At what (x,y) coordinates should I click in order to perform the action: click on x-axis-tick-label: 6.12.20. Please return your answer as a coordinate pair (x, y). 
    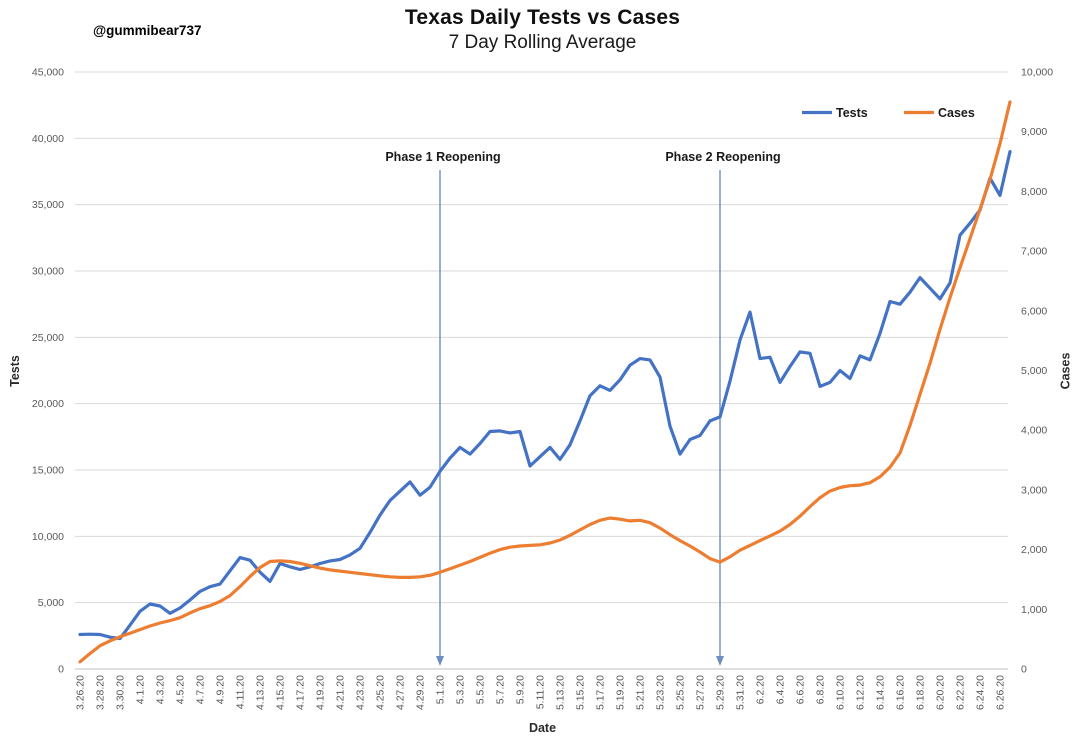
    Looking at the image, I should click on (861, 692).